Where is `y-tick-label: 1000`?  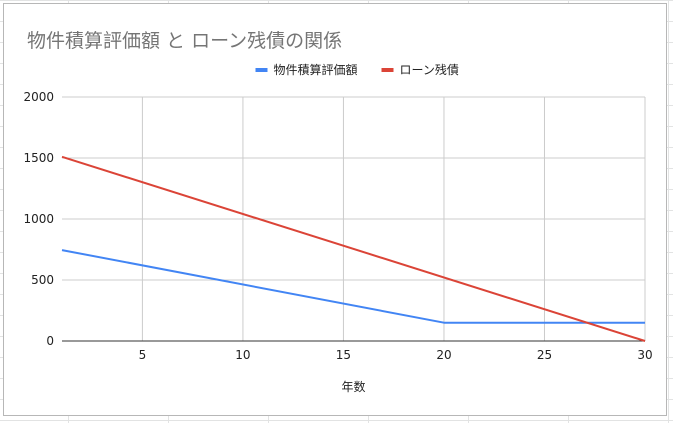 y-tick-label: 1000 is located at coordinates (38, 219).